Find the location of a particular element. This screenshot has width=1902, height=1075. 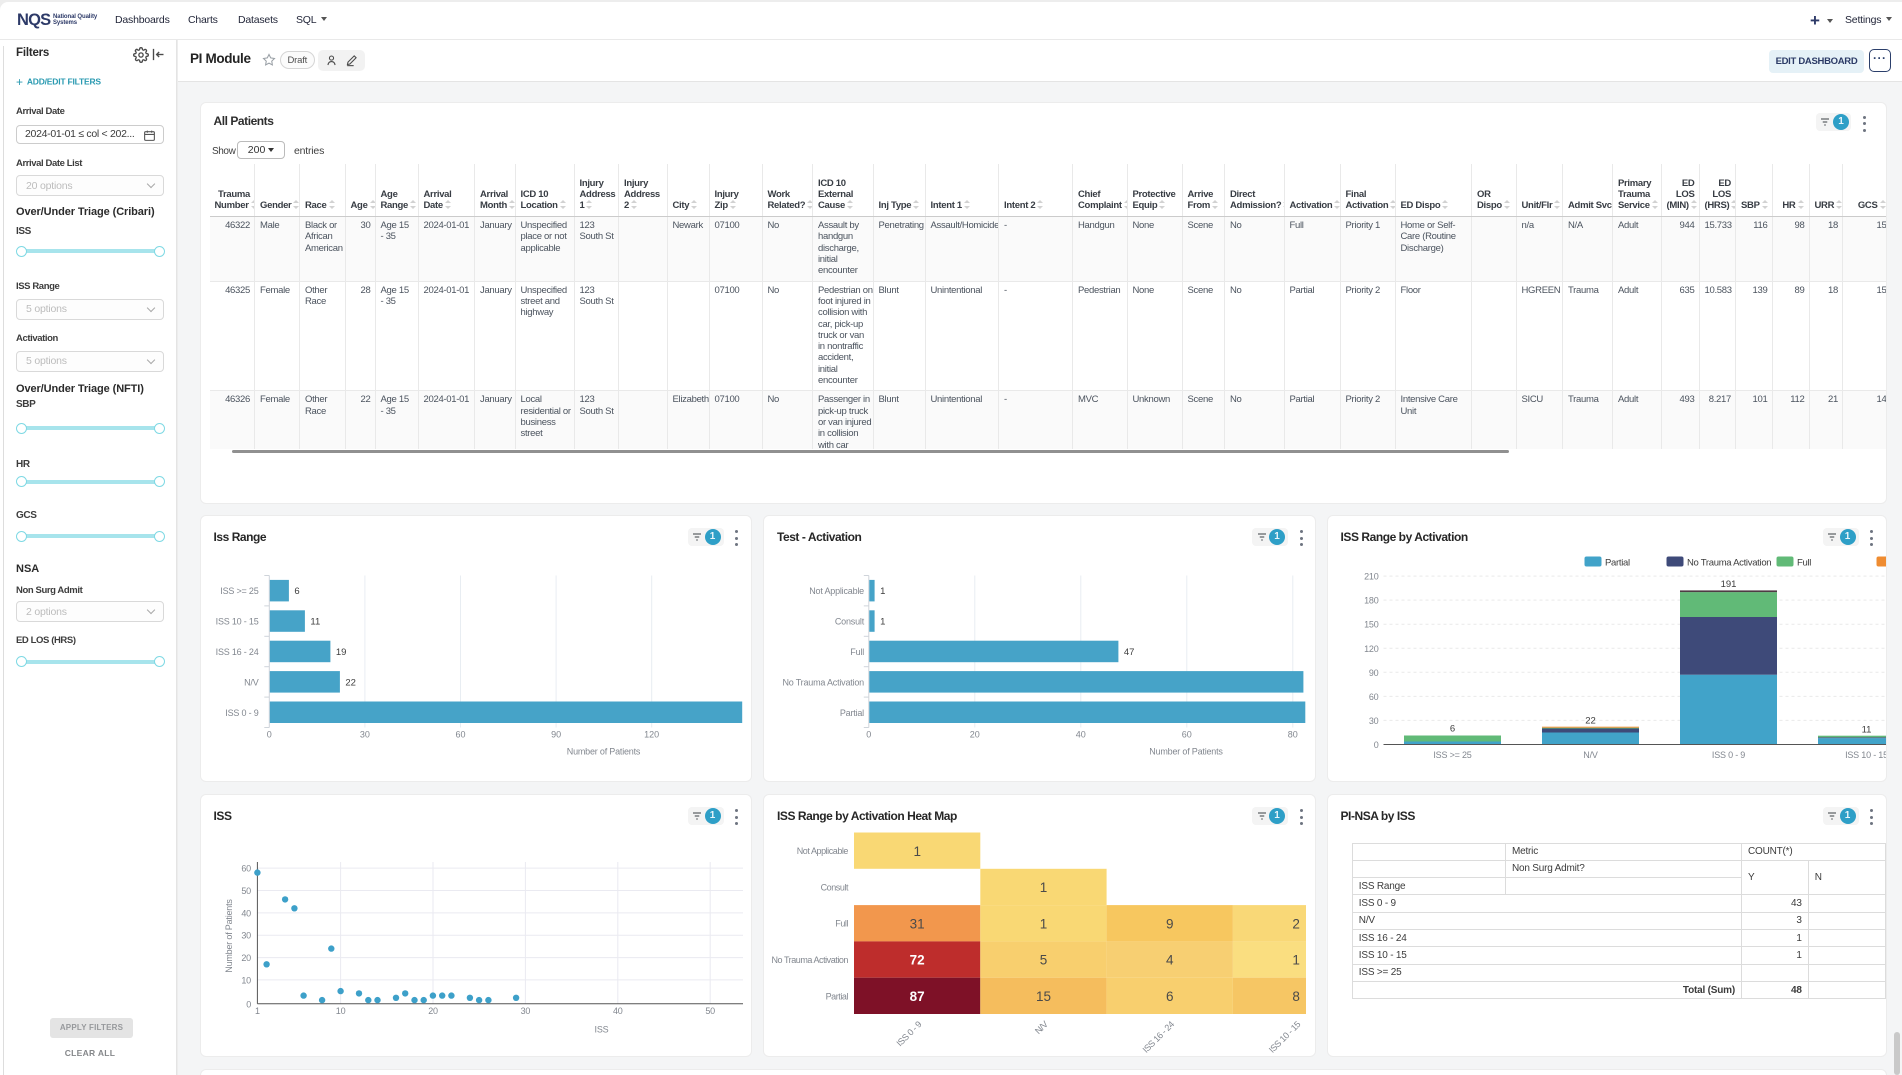

svg-text: 210 is located at coordinates (1371, 576).